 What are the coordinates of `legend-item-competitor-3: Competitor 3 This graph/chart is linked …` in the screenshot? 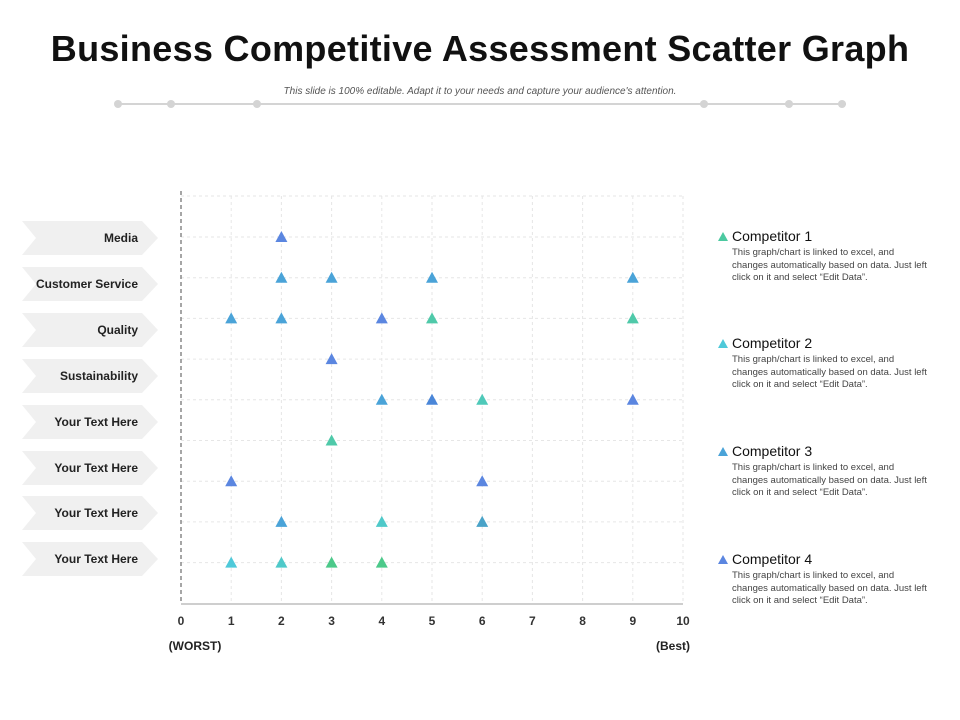 It's located at (833, 471).